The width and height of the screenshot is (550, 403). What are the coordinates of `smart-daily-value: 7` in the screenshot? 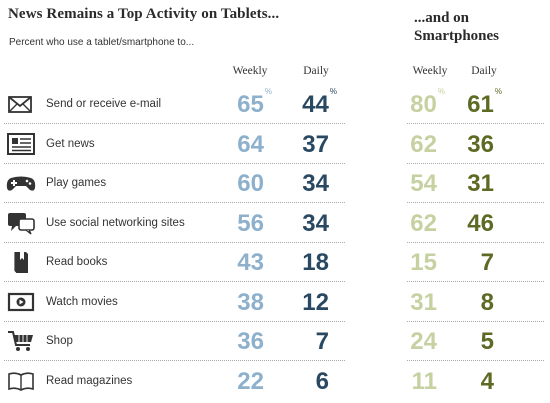 It's located at (487, 262).